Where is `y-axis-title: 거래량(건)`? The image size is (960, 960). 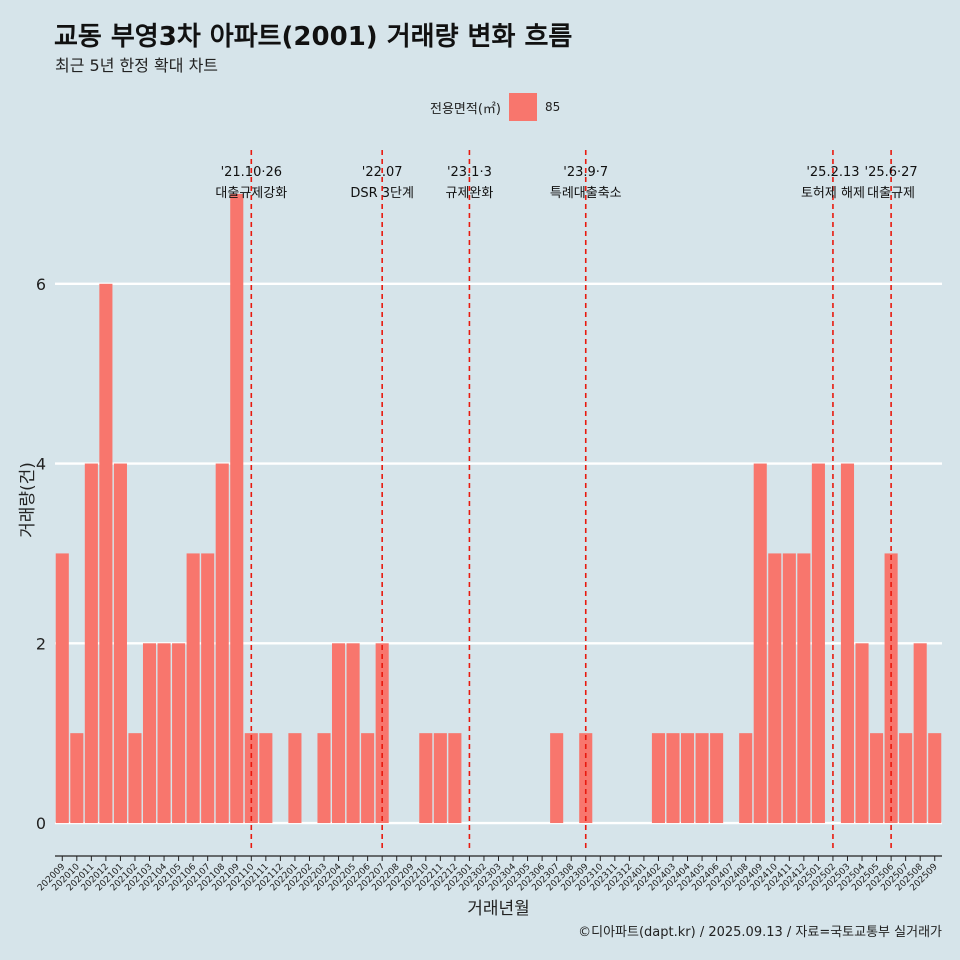
y-axis-title: 거래량(건) is located at coordinates (28, 500).